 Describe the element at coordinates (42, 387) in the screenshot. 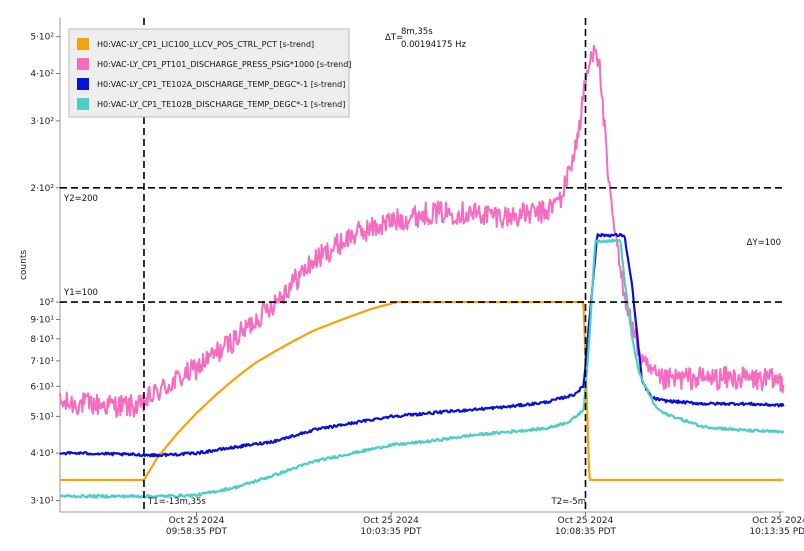

I see `y-tick-label: 6·10¹` at that location.